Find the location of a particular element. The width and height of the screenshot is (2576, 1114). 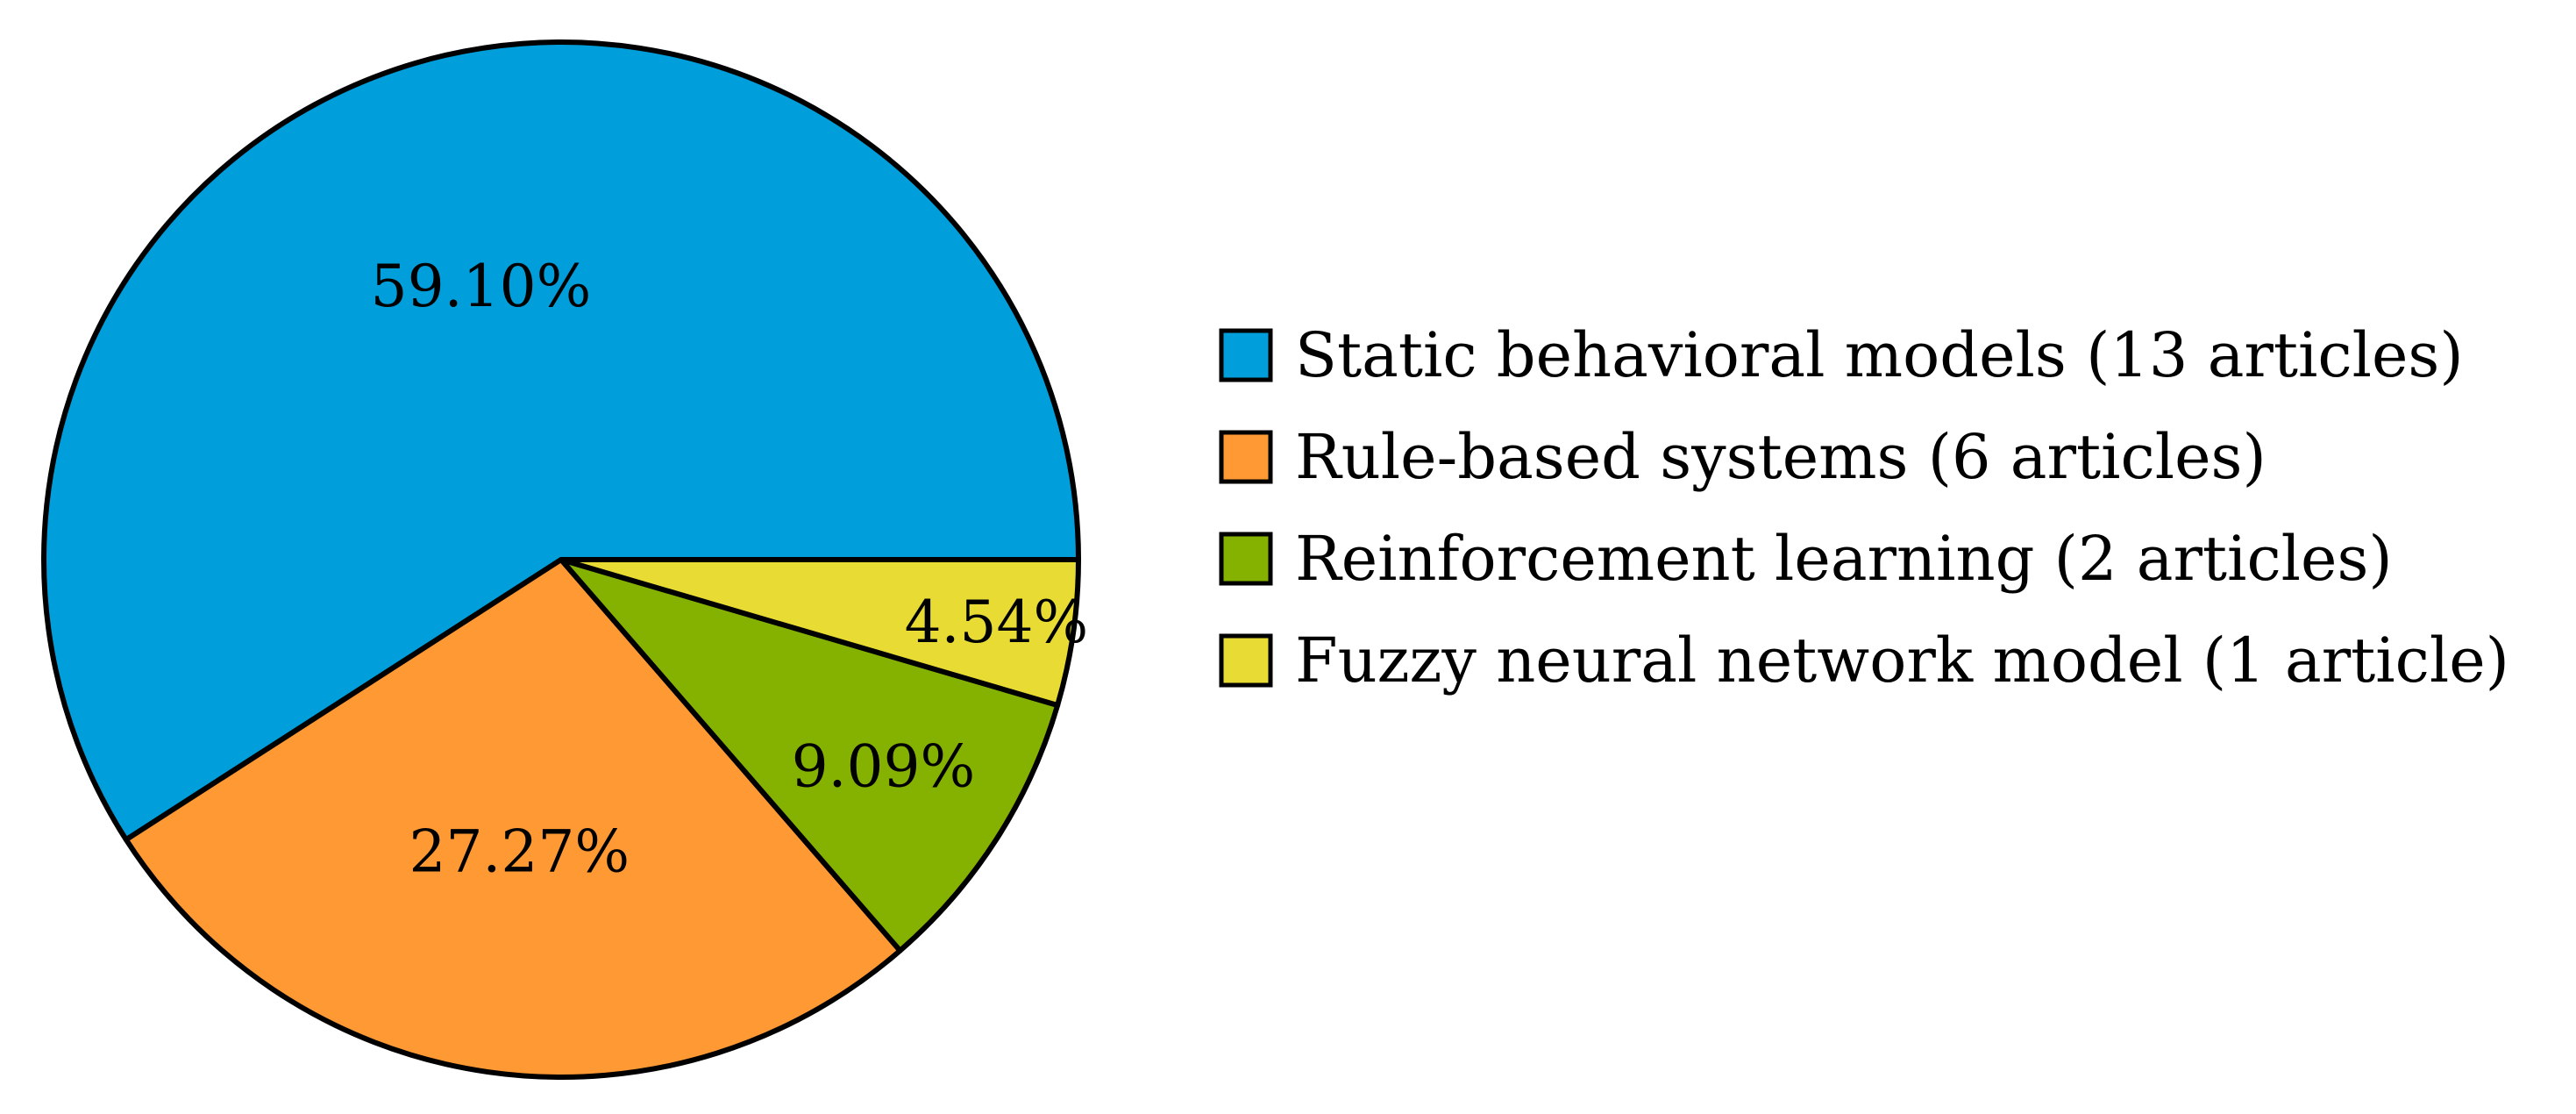

legend-item-3: Reinforcement learning (2 articles) is located at coordinates (1806, 559).